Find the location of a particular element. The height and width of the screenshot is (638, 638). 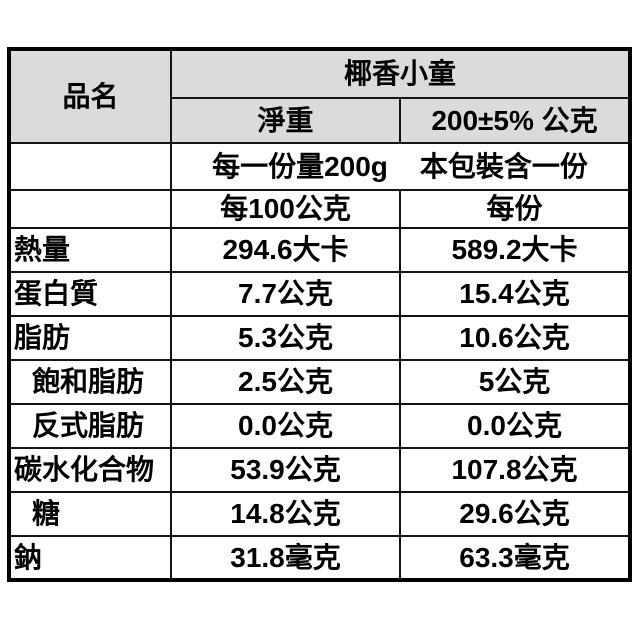

table-row: 飽和脂肪 2.5公克 5公克 is located at coordinates (320, 382).